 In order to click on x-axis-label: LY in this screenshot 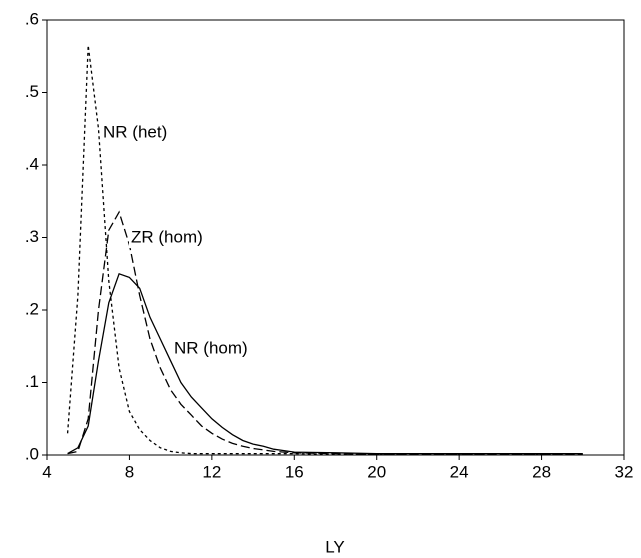, I will do `click(335, 546)`.